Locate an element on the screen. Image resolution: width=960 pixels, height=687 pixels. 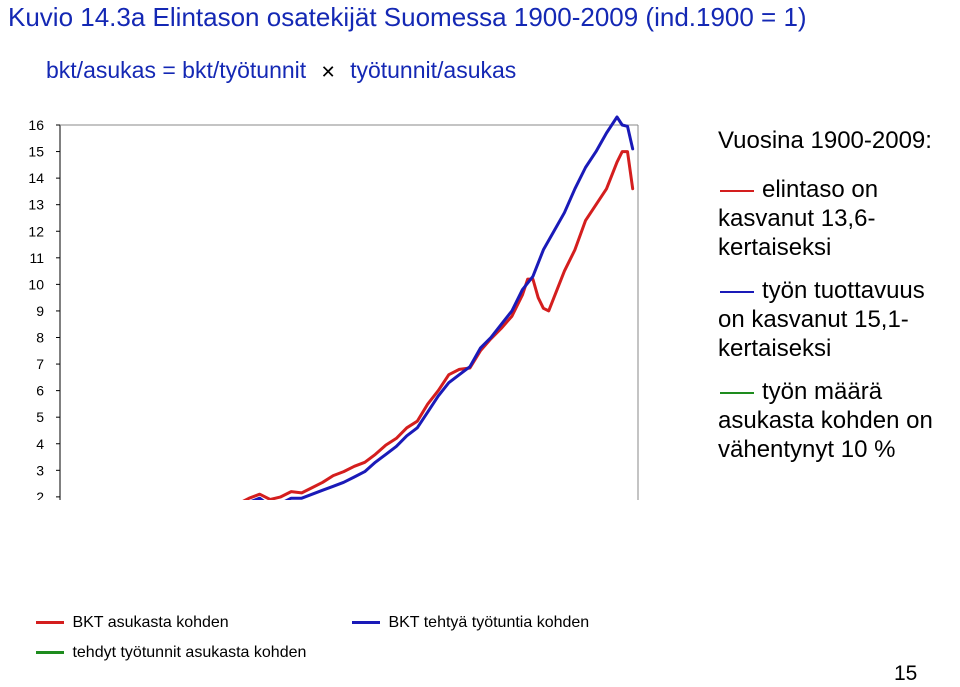
legend-swatch-green is located at coordinates (50, 653).